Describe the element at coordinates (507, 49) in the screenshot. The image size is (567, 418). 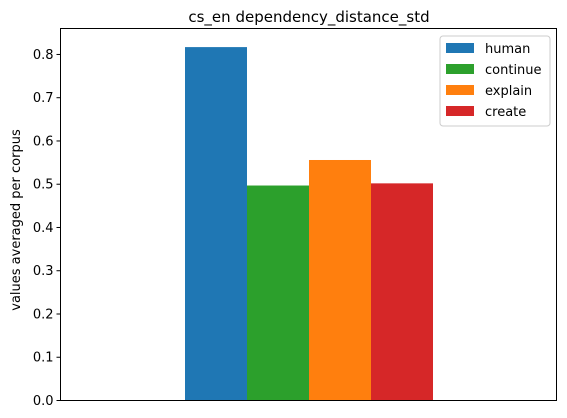
I see `legend-label-human: human` at that location.